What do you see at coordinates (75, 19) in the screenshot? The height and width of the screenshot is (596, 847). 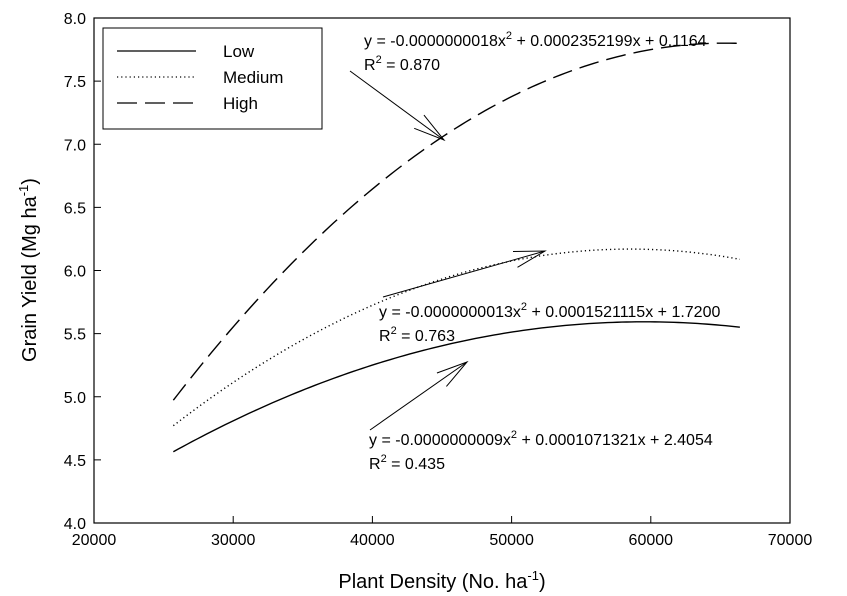 I see `y-tick-label: 8.0` at bounding box center [75, 19].